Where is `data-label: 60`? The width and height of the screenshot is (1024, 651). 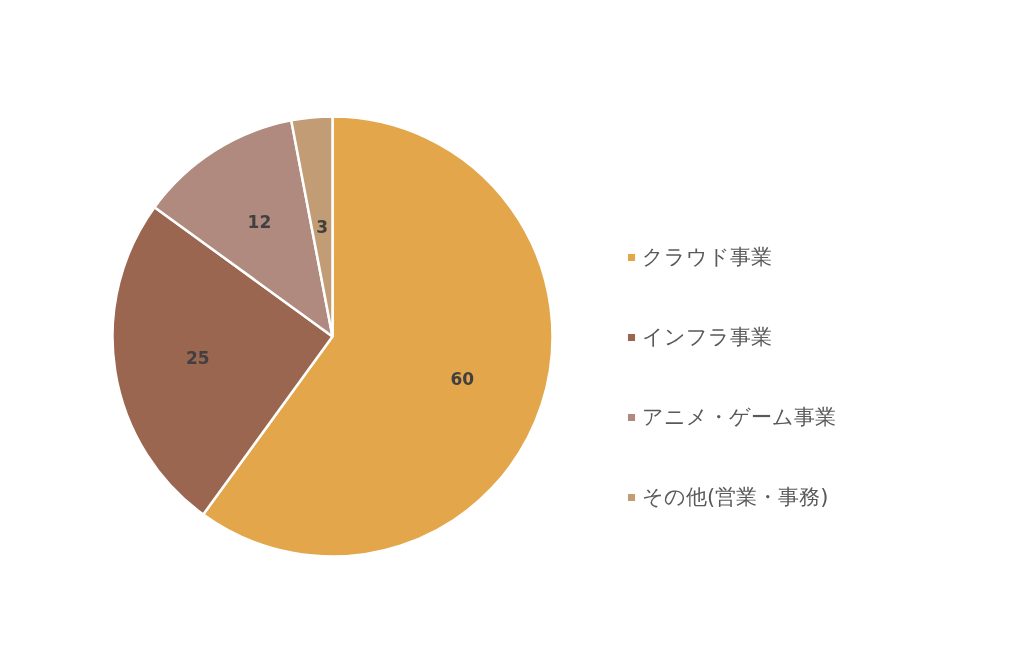 data-label: 60 is located at coordinates (462, 379).